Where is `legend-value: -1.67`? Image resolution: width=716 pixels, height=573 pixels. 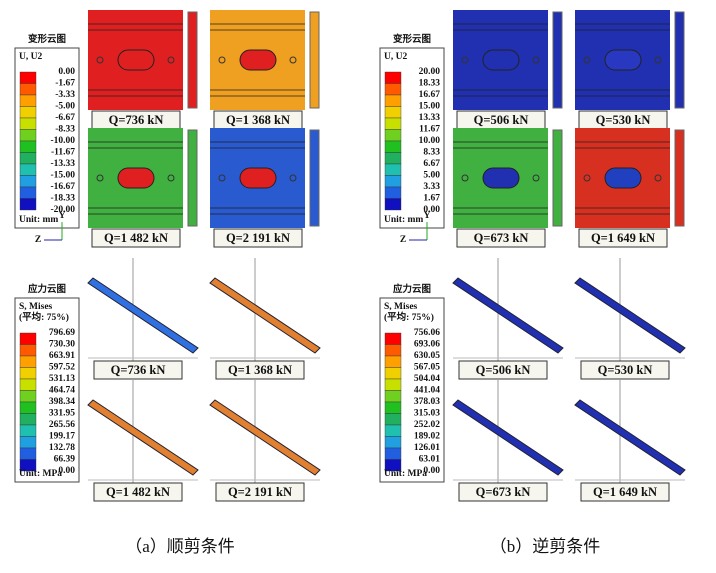
legend-value: -1.67 is located at coordinates (65, 84).